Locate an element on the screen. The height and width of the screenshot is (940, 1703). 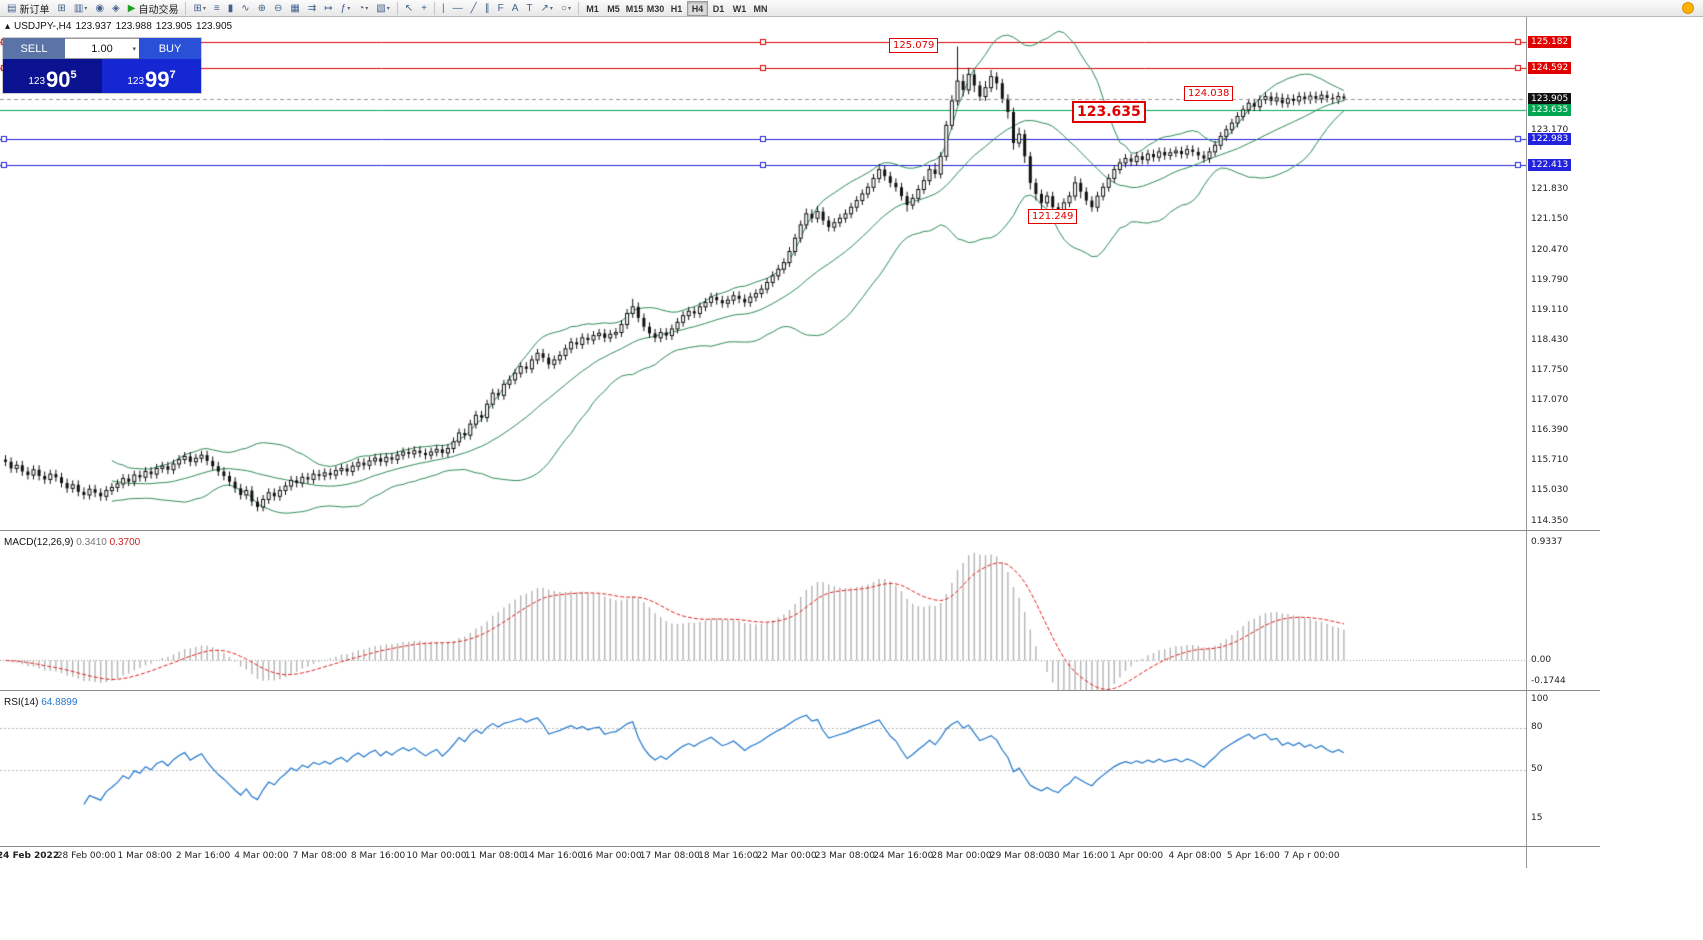
trendline-icon: ╱ is located at coordinates (473, 8).